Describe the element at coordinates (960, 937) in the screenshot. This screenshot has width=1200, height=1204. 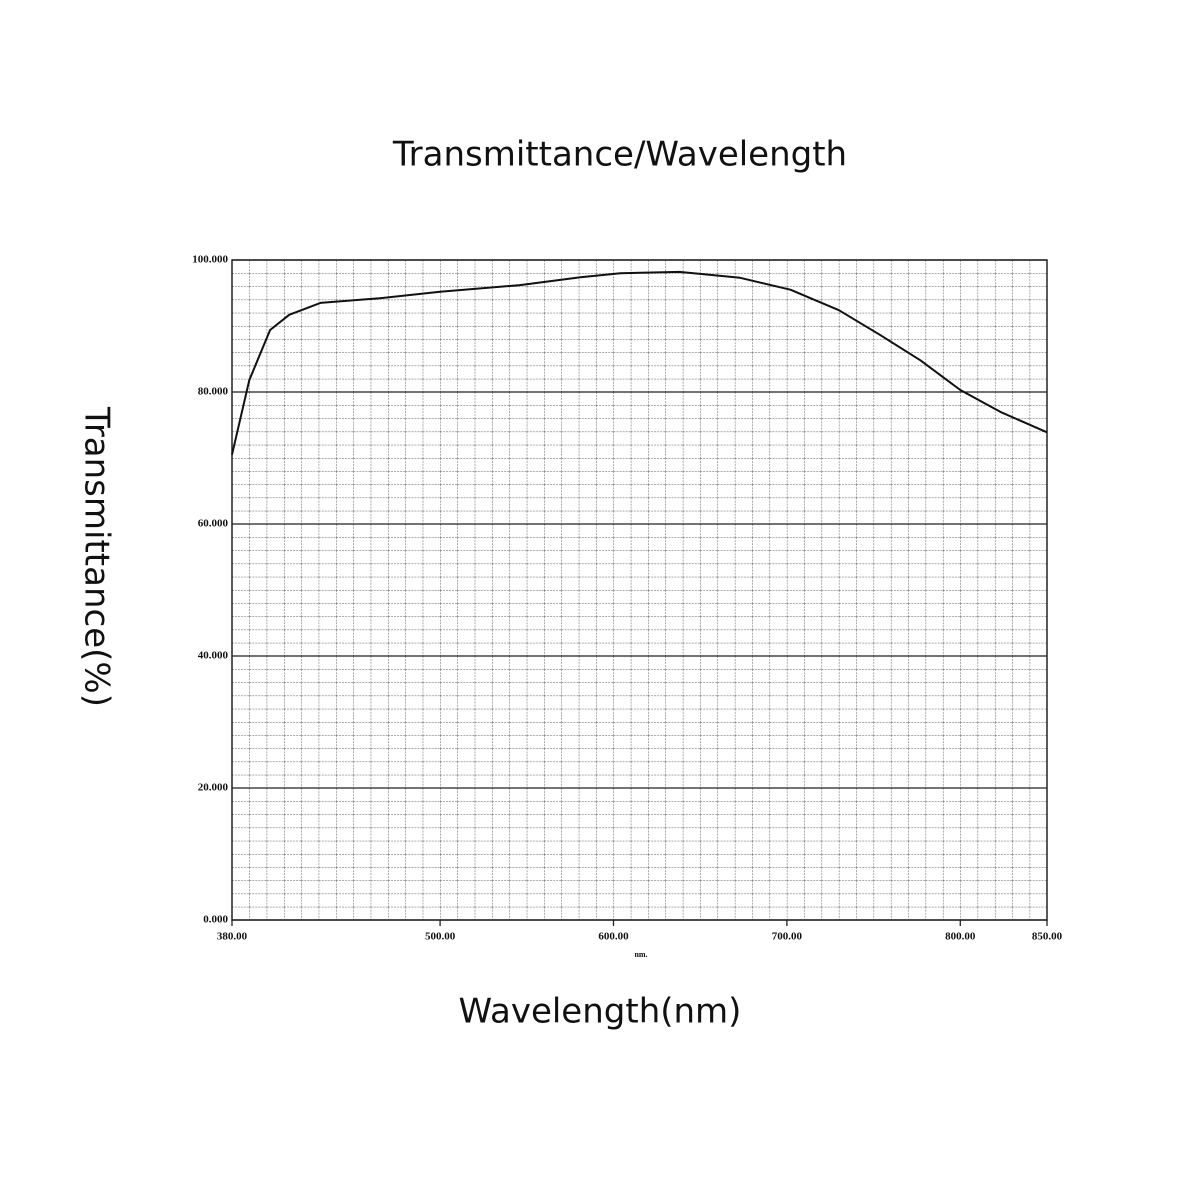
I see `x-tick-label: 800.00` at that location.